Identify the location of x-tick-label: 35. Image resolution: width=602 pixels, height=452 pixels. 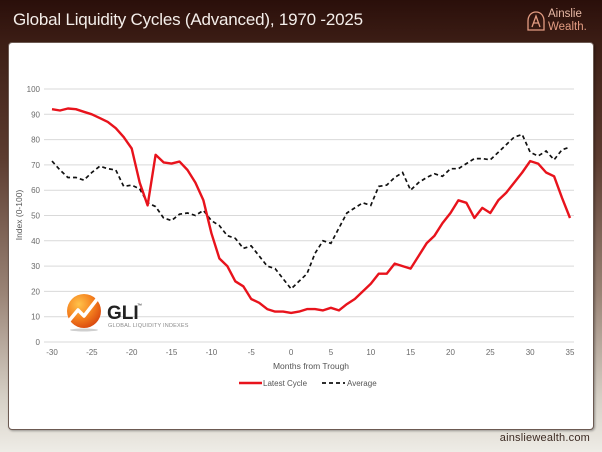
(570, 352).